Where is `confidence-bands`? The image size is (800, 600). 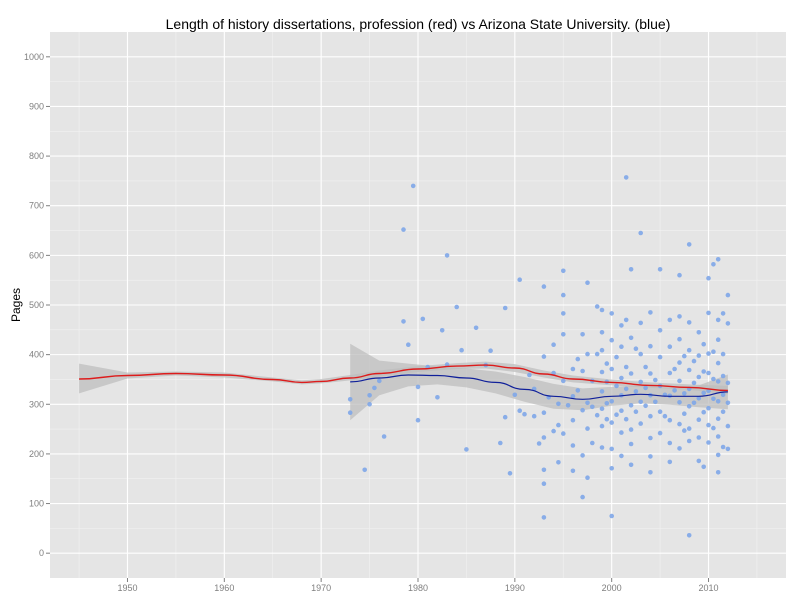
confidence-bands is located at coordinates (403, 382).